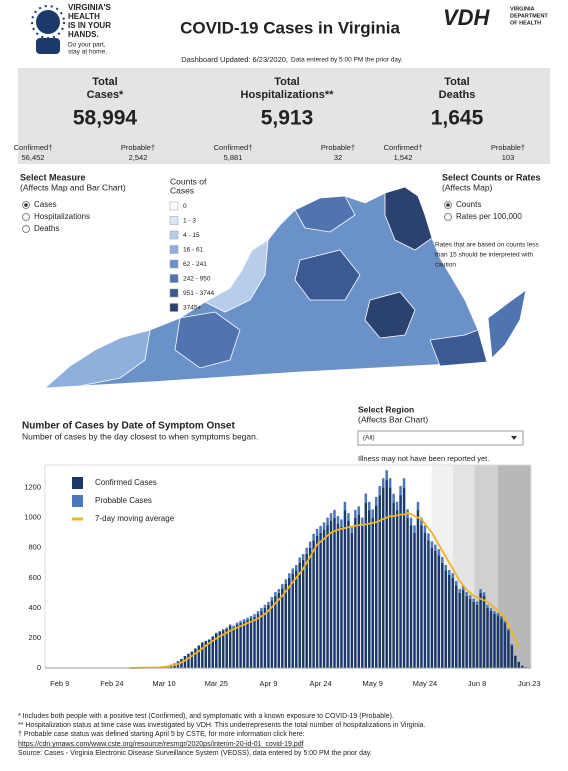  Describe the element at coordinates (163, 683) in the screenshot. I see `x-tick-label: Mar 10` at that location.